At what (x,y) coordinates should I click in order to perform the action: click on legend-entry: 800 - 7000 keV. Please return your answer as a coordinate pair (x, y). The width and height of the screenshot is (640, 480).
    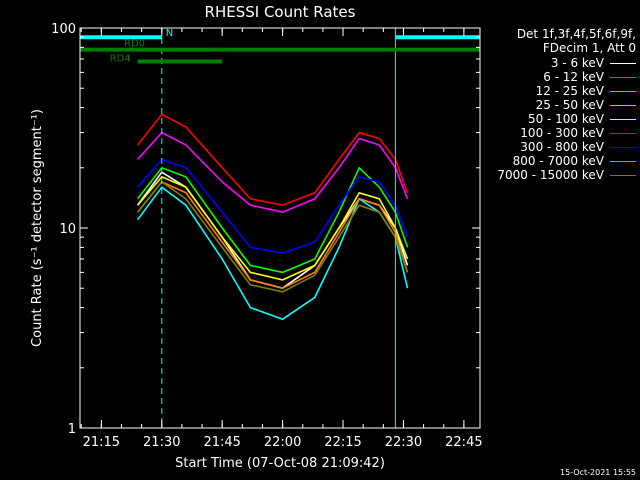
    Looking at the image, I should click on (574, 161).